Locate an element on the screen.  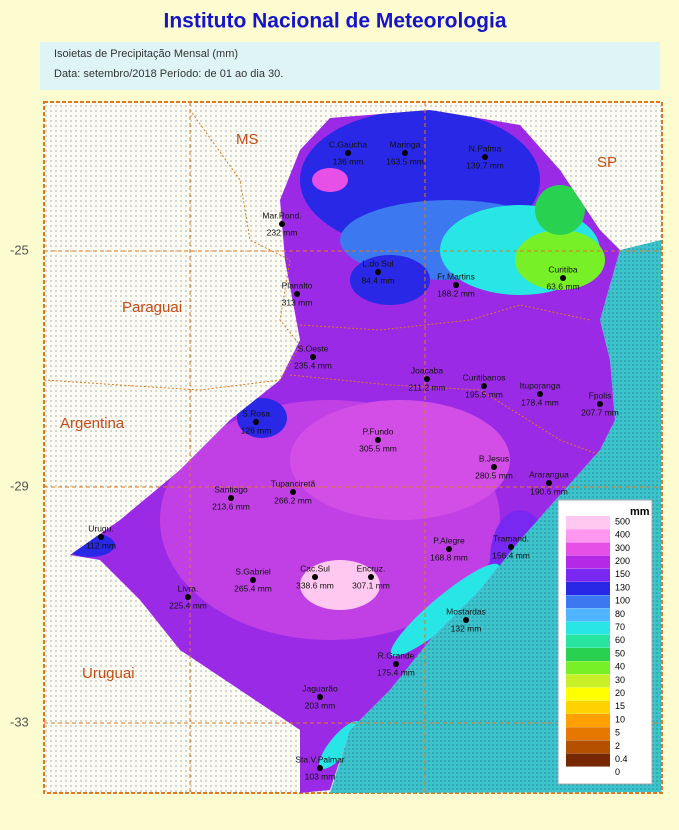
legend-label: 150 is located at coordinates (622, 574).